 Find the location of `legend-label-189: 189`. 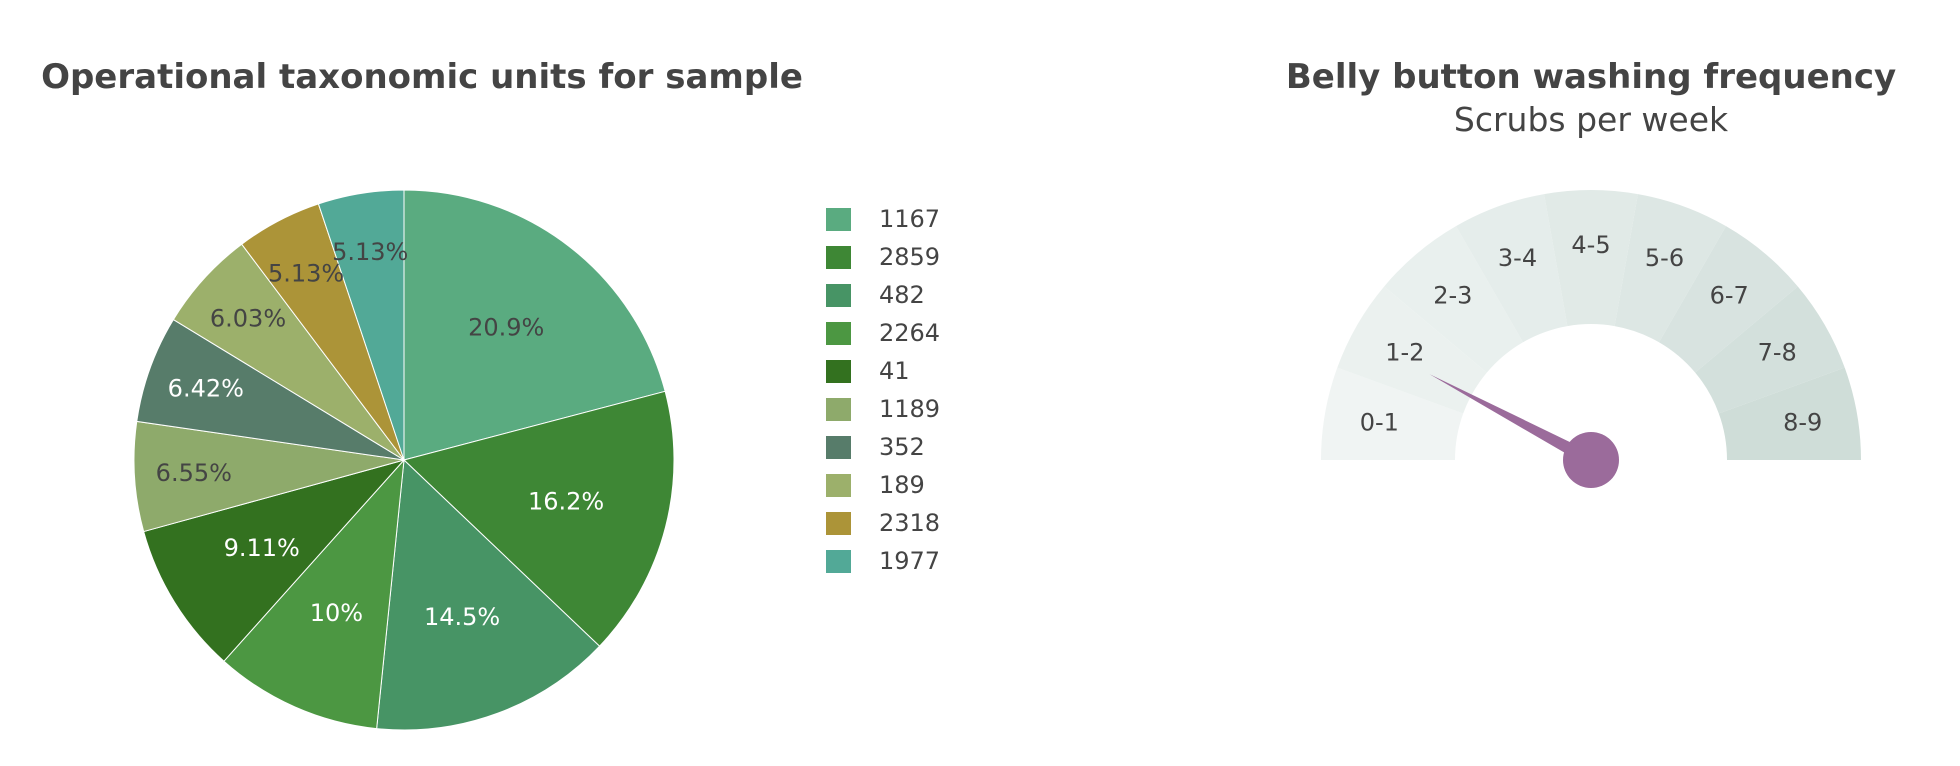

legend-label-189: 189 is located at coordinates (902, 485).